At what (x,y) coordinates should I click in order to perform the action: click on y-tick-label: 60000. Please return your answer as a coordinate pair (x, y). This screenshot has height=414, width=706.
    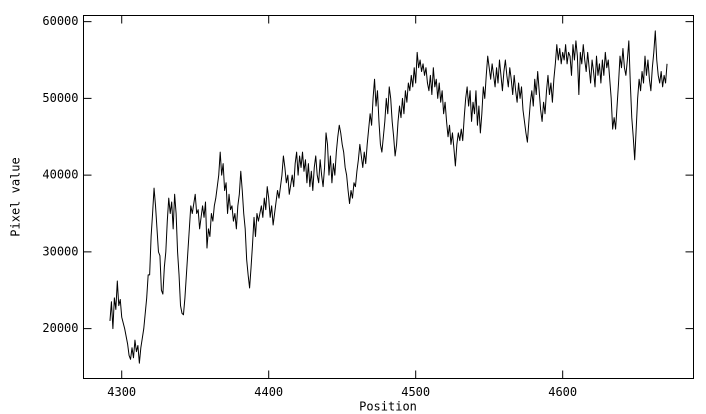
    Looking at the image, I should click on (60, 21).